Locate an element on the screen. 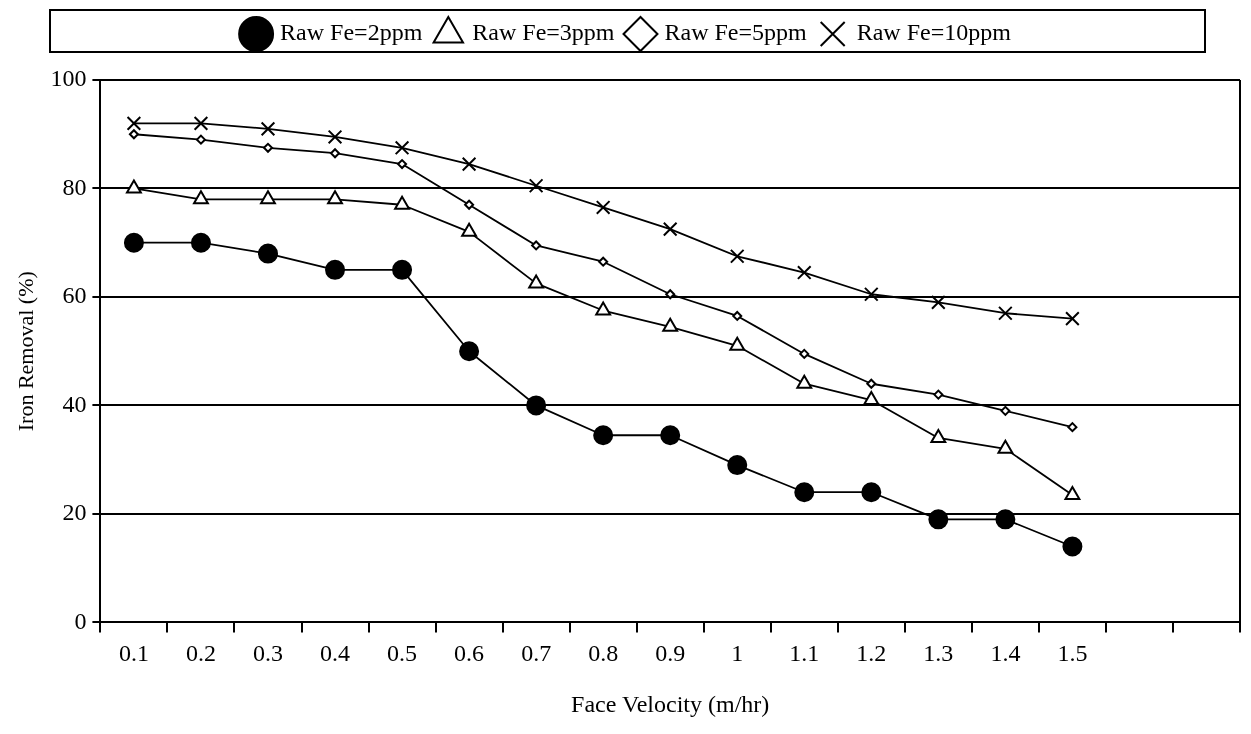 The image size is (1251, 734). x-tick-label: 0.5 is located at coordinates (402, 653).